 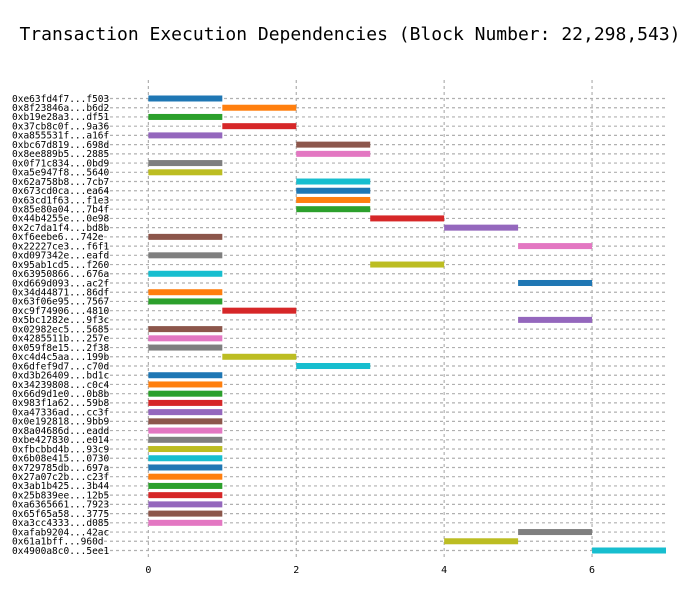 I want to click on transaction-label: 0x8f23846a...b6d2, so click(x=60, y=108).